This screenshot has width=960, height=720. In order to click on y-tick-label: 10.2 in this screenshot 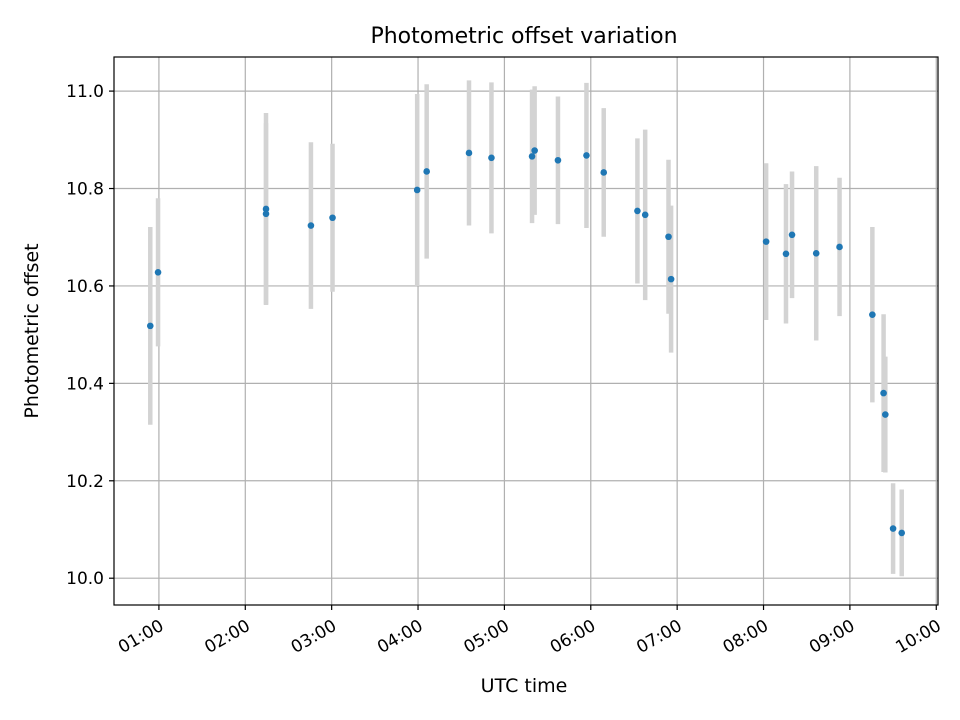, I will do `click(85, 482)`.